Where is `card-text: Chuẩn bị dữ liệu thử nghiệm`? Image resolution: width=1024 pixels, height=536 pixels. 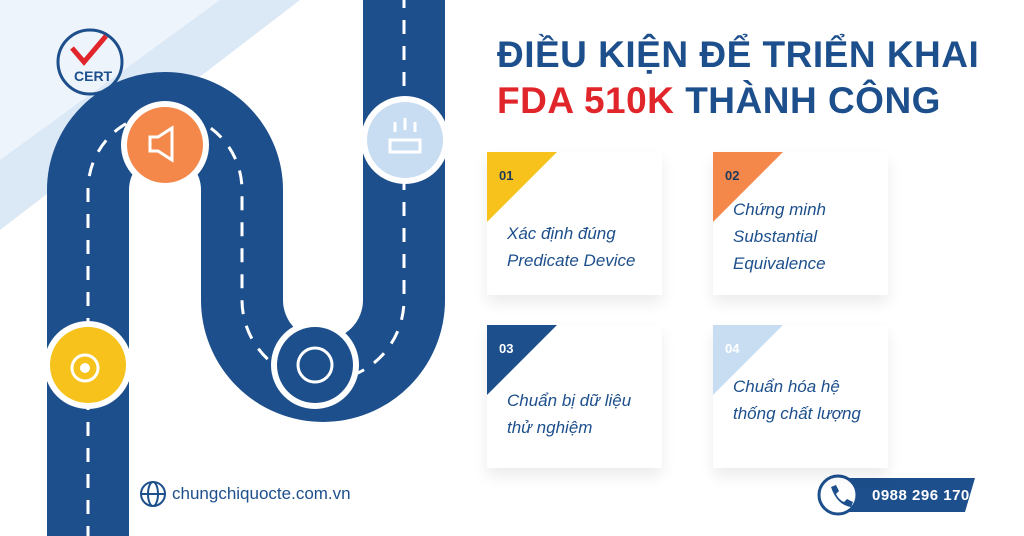 card-text: Chuẩn bị dữ liệu thử nghiệm is located at coordinates (569, 414).